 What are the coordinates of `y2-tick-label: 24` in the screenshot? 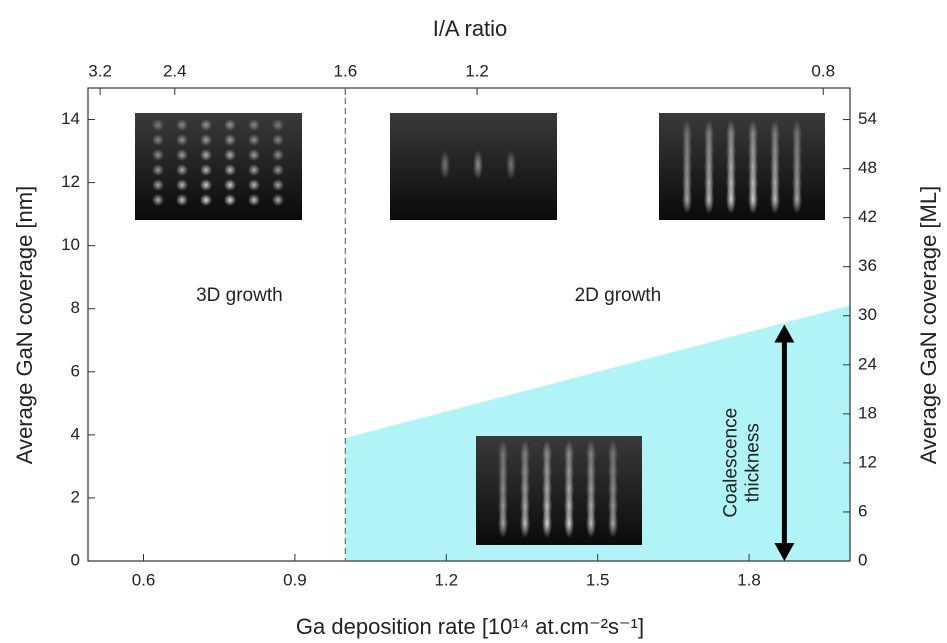 It's located at (867, 363).